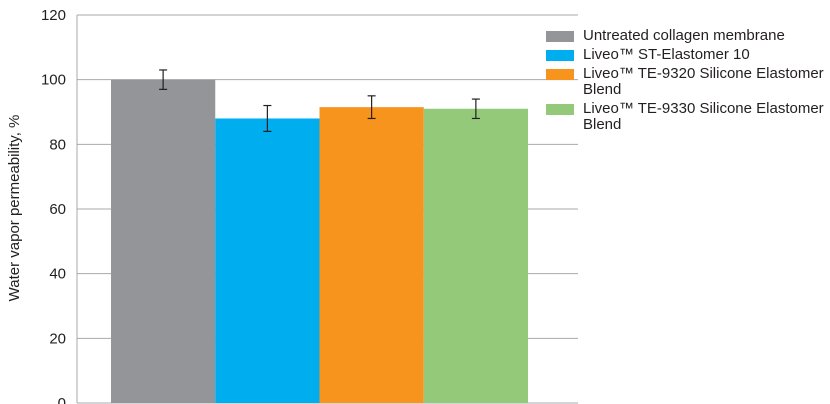 The height and width of the screenshot is (404, 830). Describe the element at coordinates (703, 81) in the screenshot. I see `legend-label-te-9320: Liveo™ TE-9320 Silicone Elastomer Blend` at that location.